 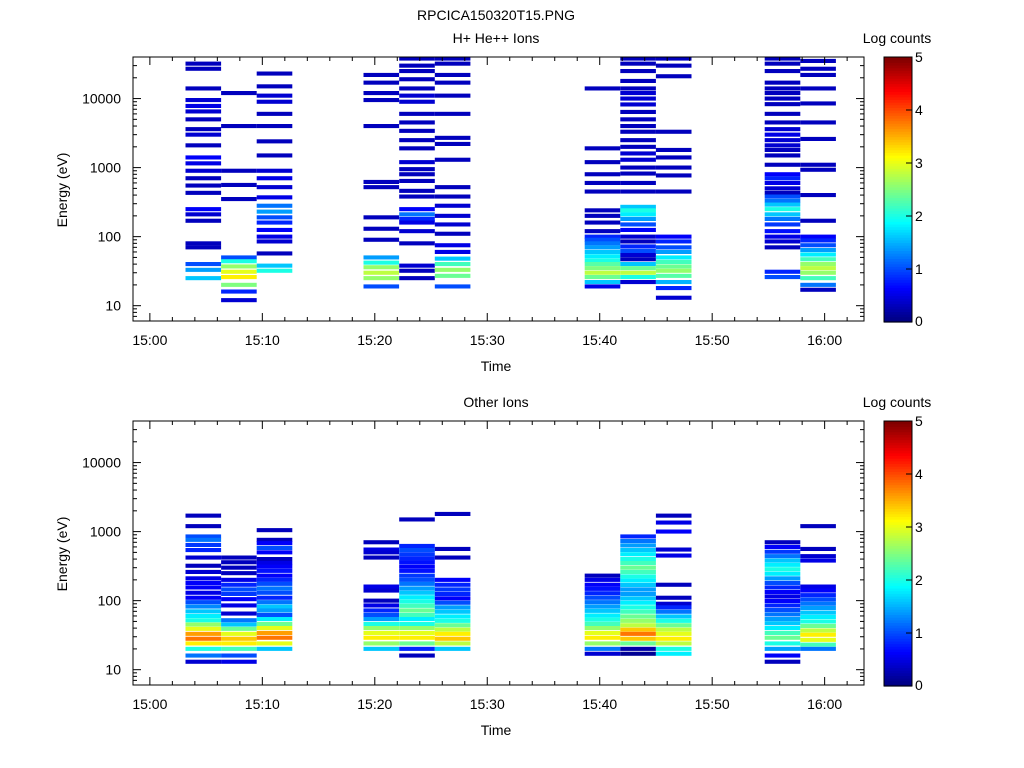 What do you see at coordinates (919, 321) in the screenshot?
I see `colorbar-tick-label: 0` at bounding box center [919, 321].